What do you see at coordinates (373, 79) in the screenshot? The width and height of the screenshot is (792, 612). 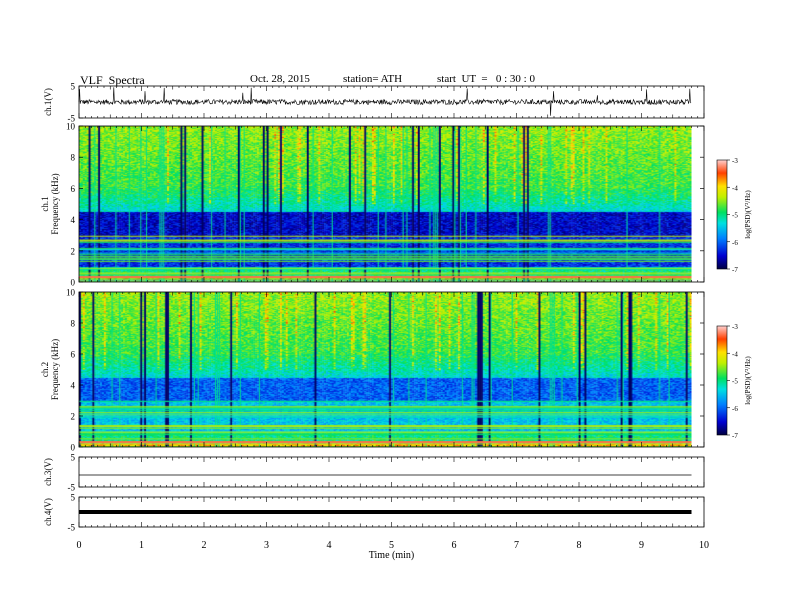 I see `station-label: station= ATH` at bounding box center [373, 79].